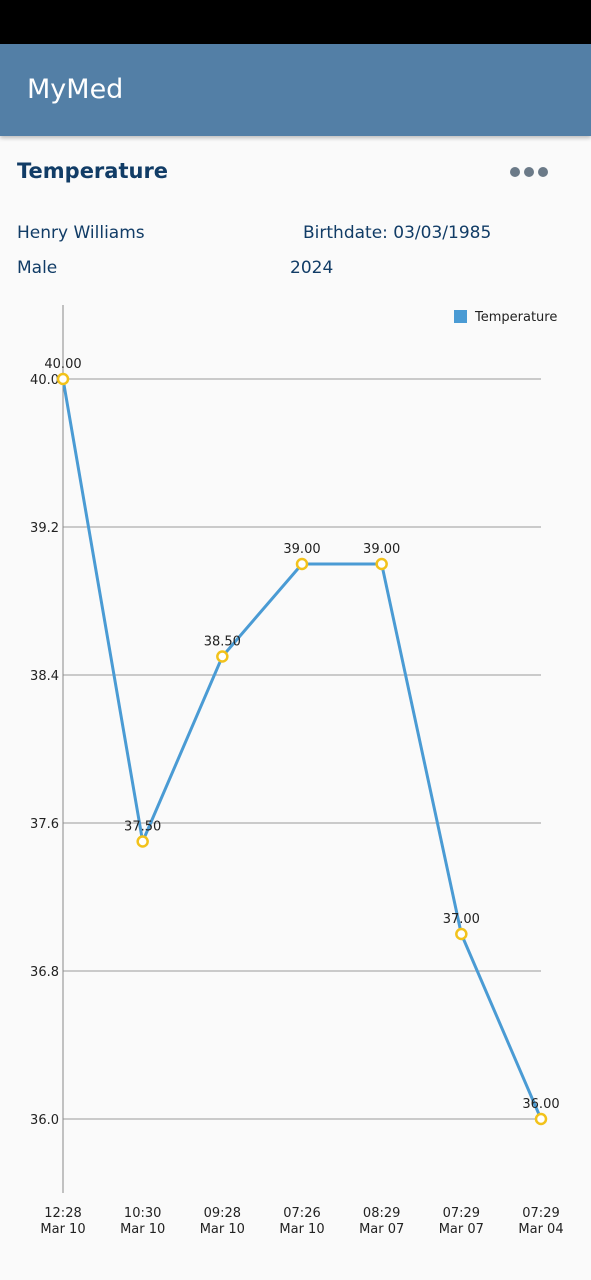  What do you see at coordinates (515, 317) in the screenshot?
I see `legend-label: Temperature` at bounding box center [515, 317].